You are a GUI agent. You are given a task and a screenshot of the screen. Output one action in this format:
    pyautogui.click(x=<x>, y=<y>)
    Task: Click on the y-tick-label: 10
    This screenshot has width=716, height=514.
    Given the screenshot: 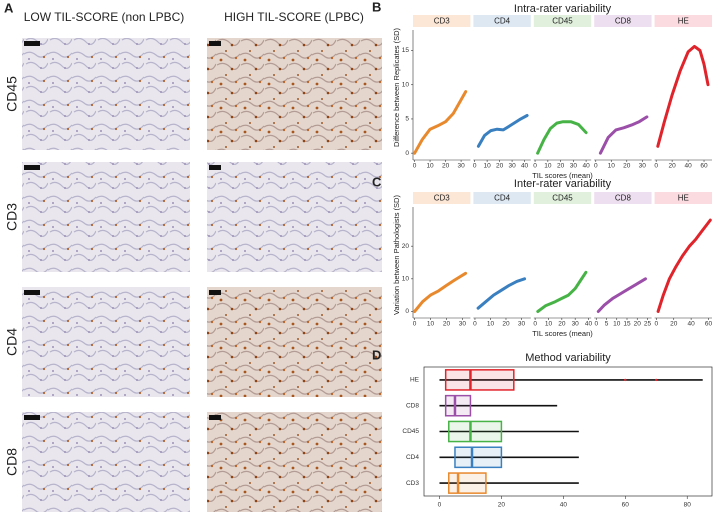 What is the action you would take?
    pyautogui.click(x=406, y=84)
    